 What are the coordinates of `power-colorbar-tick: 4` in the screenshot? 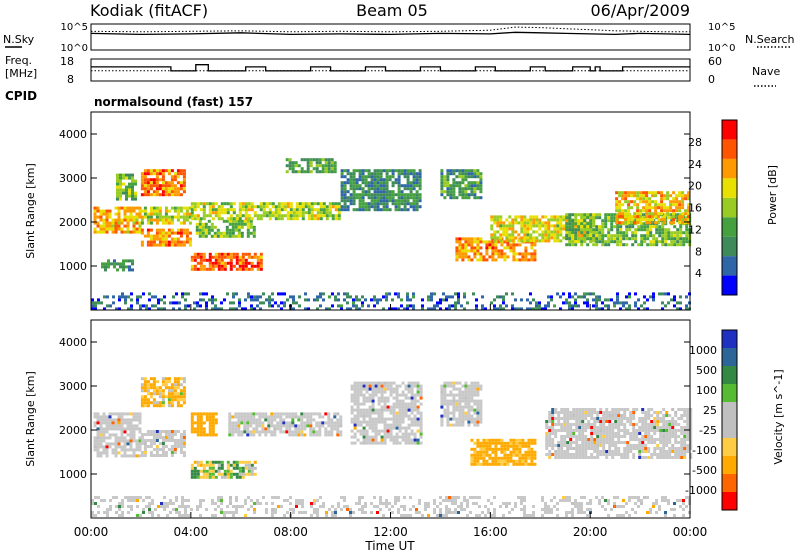 It's located at (698, 273).